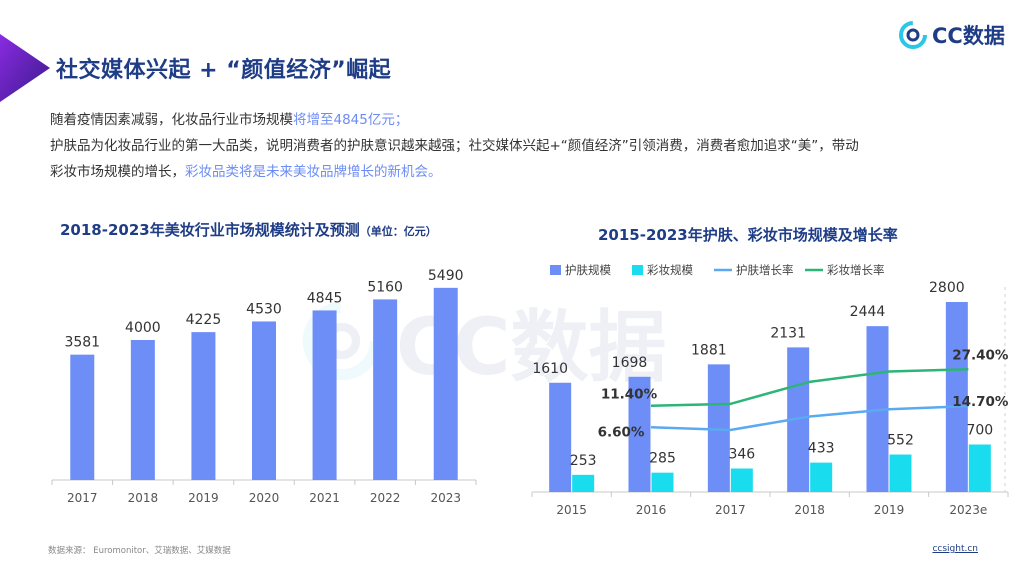 The height and width of the screenshot is (576, 1024). I want to click on chart1-data-label: 3581, so click(82, 343).